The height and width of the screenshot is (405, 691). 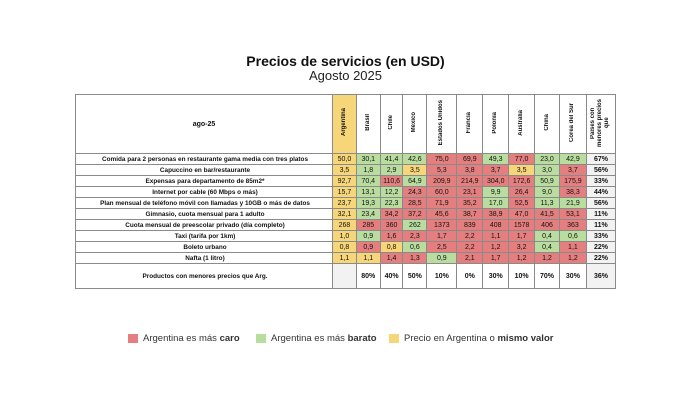 What do you see at coordinates (442, 181) in the screenshot?
I see `price-cell: 209,9` at bounding box center [442, 181].